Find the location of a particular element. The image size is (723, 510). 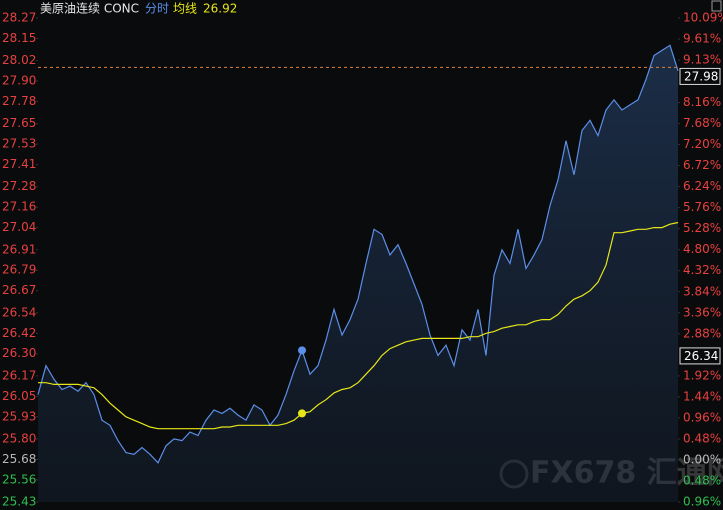

y2-tick-label: 3.84% is located at coordinates (702, 291).